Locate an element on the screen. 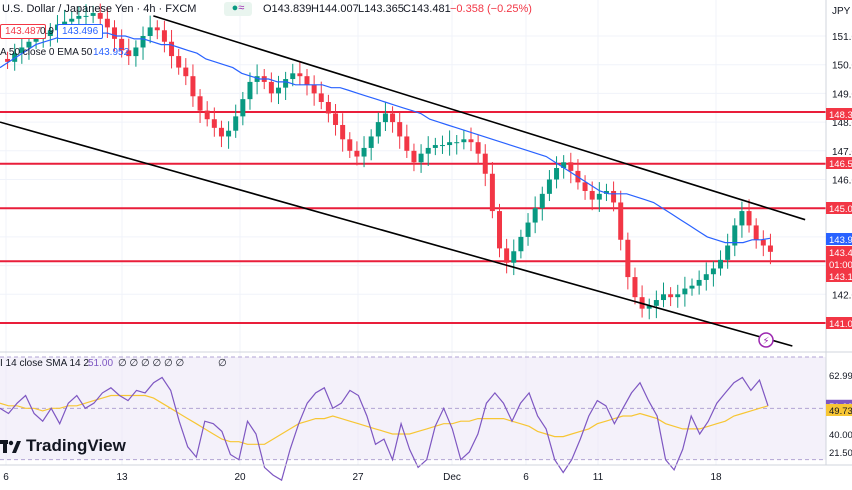  currency-label: JPY is located at coordinates (841, 11).